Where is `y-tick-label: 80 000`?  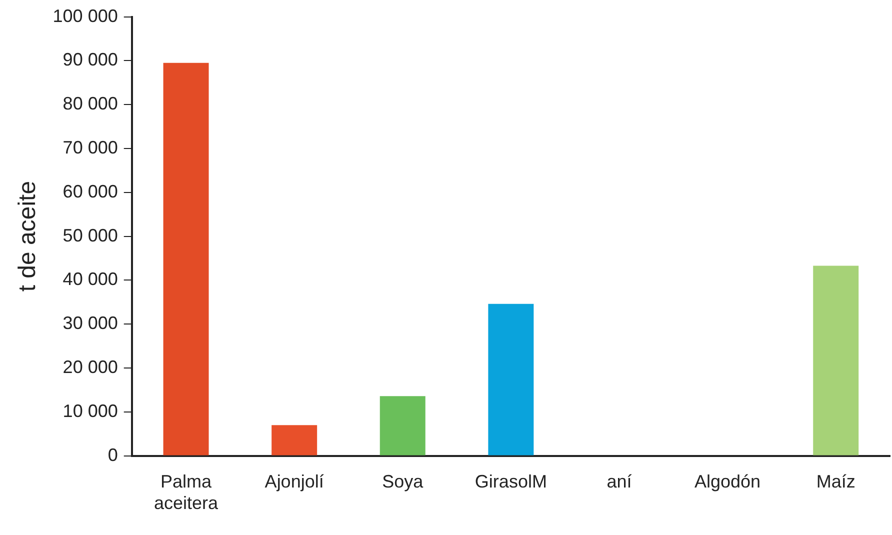
y-tick-label: 80 000 is located at coordinates (90, 104).